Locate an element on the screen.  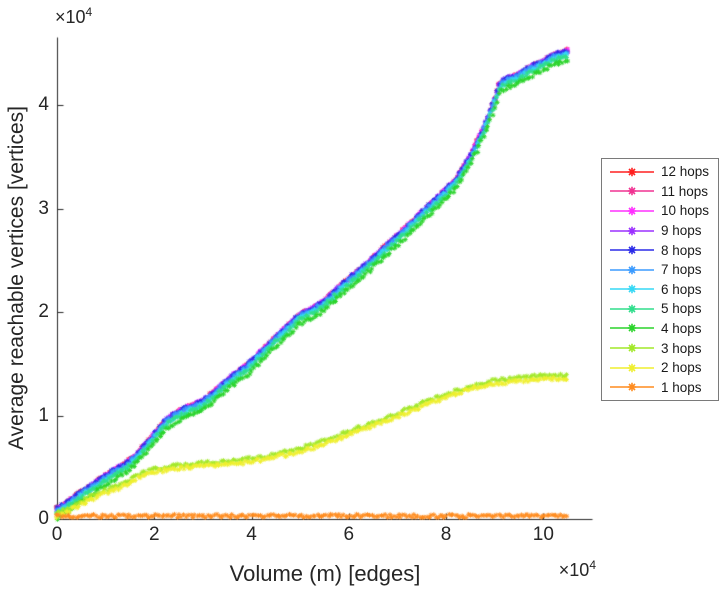
legend-entry: 10 hops is located at coordinates (660, 211).